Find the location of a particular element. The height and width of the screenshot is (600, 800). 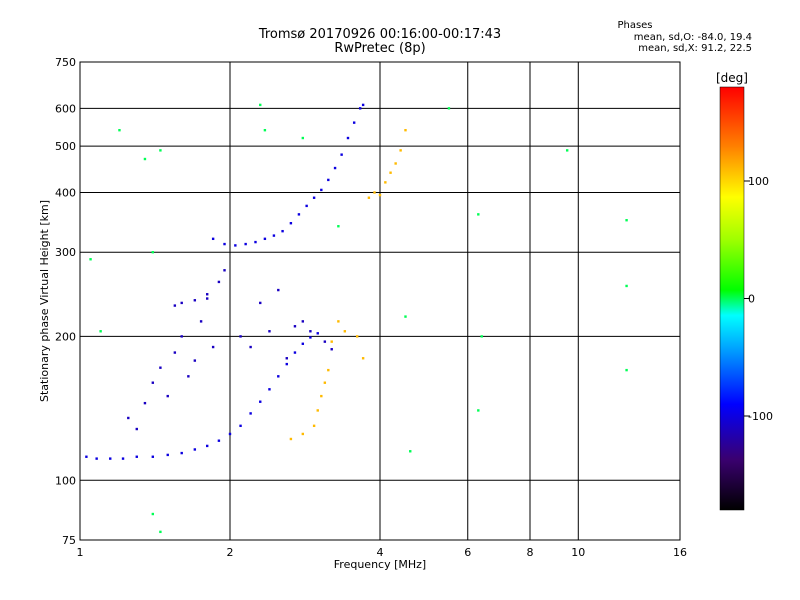

stats-x-mode: mean, sd,X: 91.2, 22.5 is located at coordinates (695, 48).